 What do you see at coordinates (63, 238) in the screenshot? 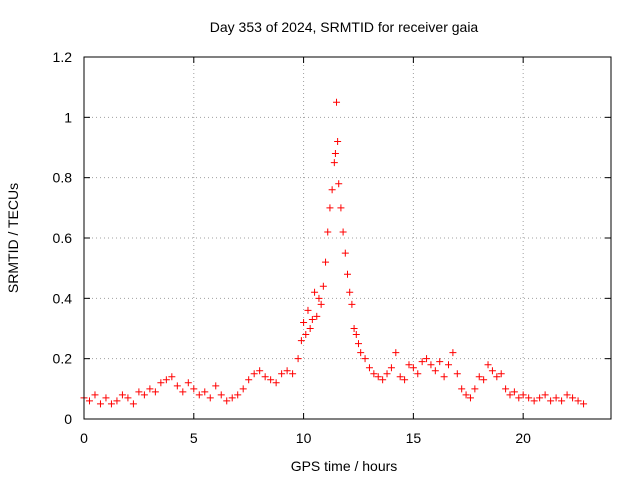
I see `y-tick-label: 0.6` at bounding box center [63, 238].